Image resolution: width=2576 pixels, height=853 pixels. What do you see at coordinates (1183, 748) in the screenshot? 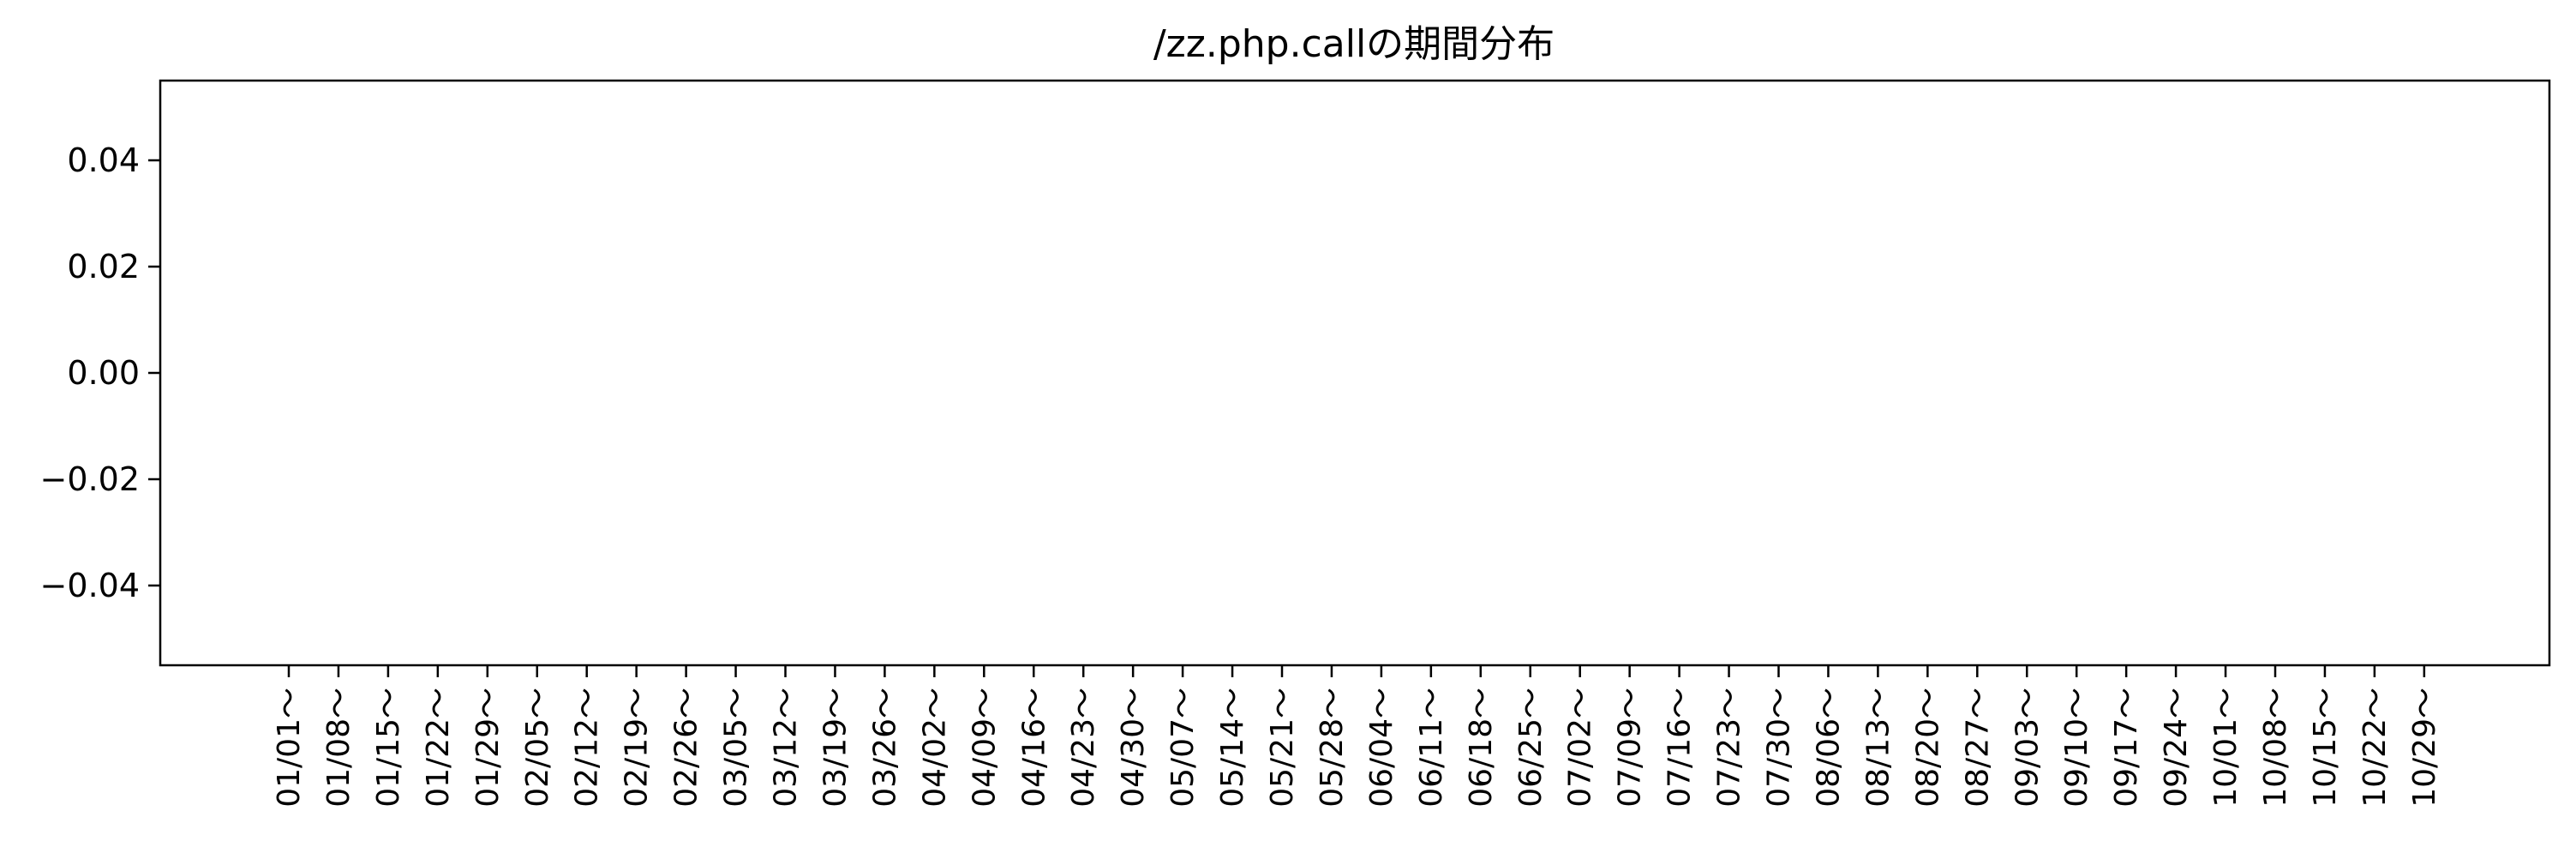
I see `x-tick-label: 05/07～` at bounding box center [1183, 748].